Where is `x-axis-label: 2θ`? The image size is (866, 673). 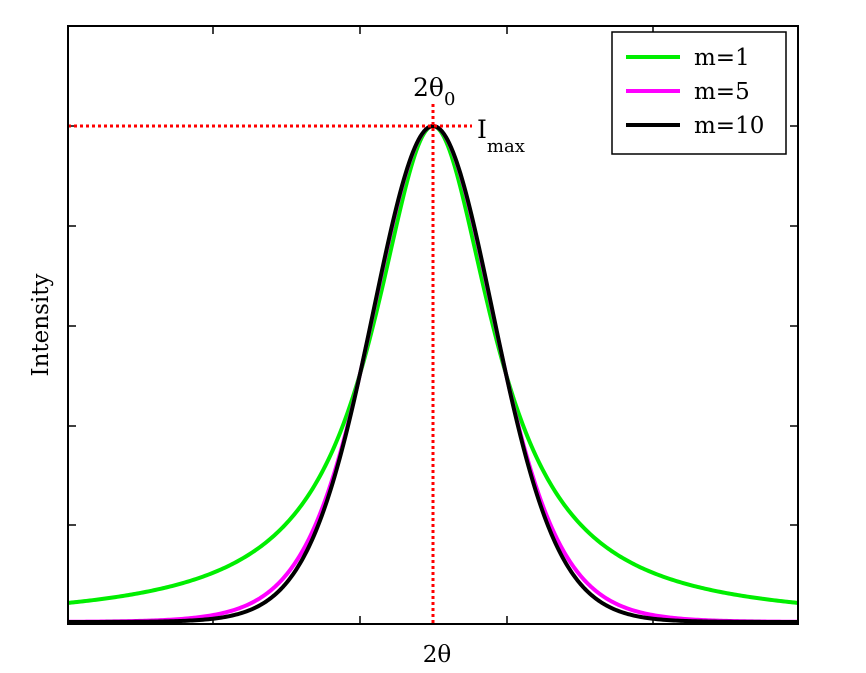
x-axis-label: 2θ is located at coordinates (437, 655).